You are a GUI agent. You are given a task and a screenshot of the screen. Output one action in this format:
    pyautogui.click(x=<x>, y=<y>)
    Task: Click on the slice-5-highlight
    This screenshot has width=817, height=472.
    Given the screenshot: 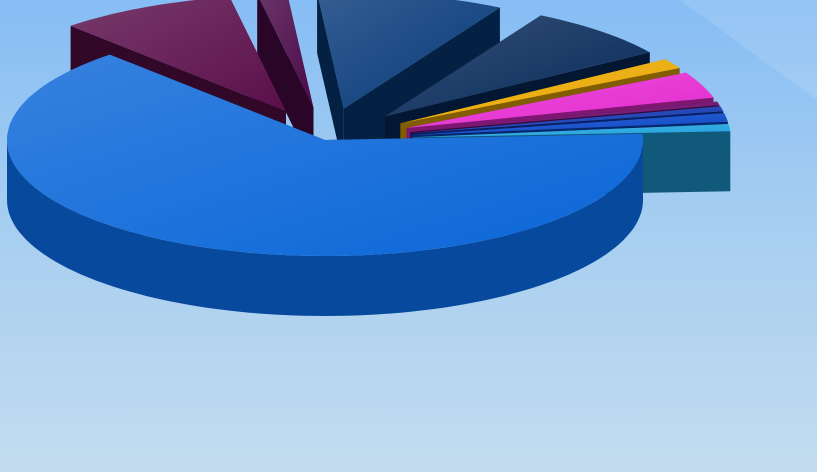 What is the action you would take?
    pyautogui.click(x=517, y=66)
    